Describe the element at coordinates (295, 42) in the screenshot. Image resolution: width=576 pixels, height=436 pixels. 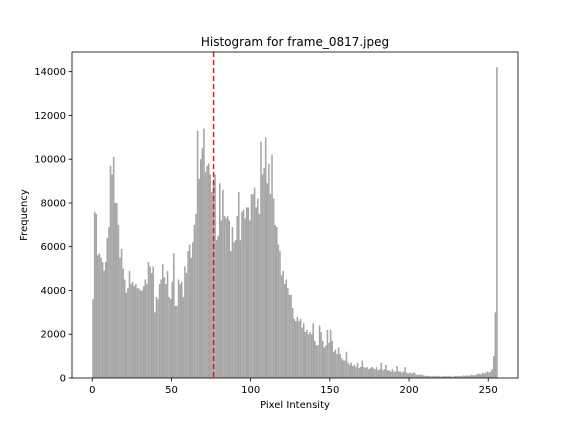
I see `chart-title: Histogram for frame_0817.jpeg` at that location.